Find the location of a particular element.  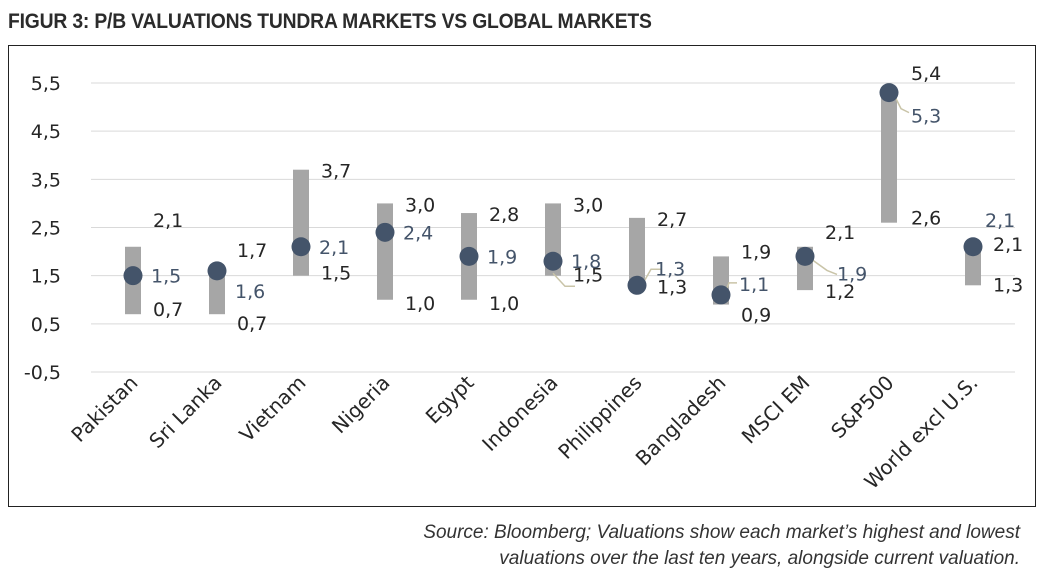

category-label: Philippines is located at coordinates (599, 417).